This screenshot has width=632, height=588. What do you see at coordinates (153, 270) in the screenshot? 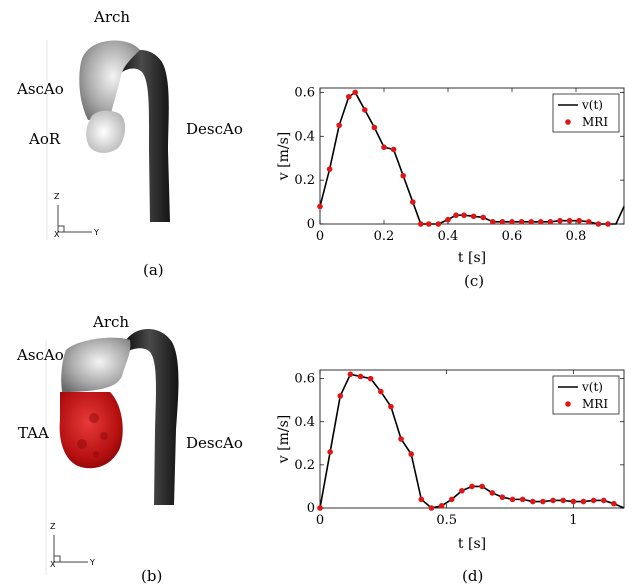
I see `caption-a: (a)` at bounding box center [153, 270].